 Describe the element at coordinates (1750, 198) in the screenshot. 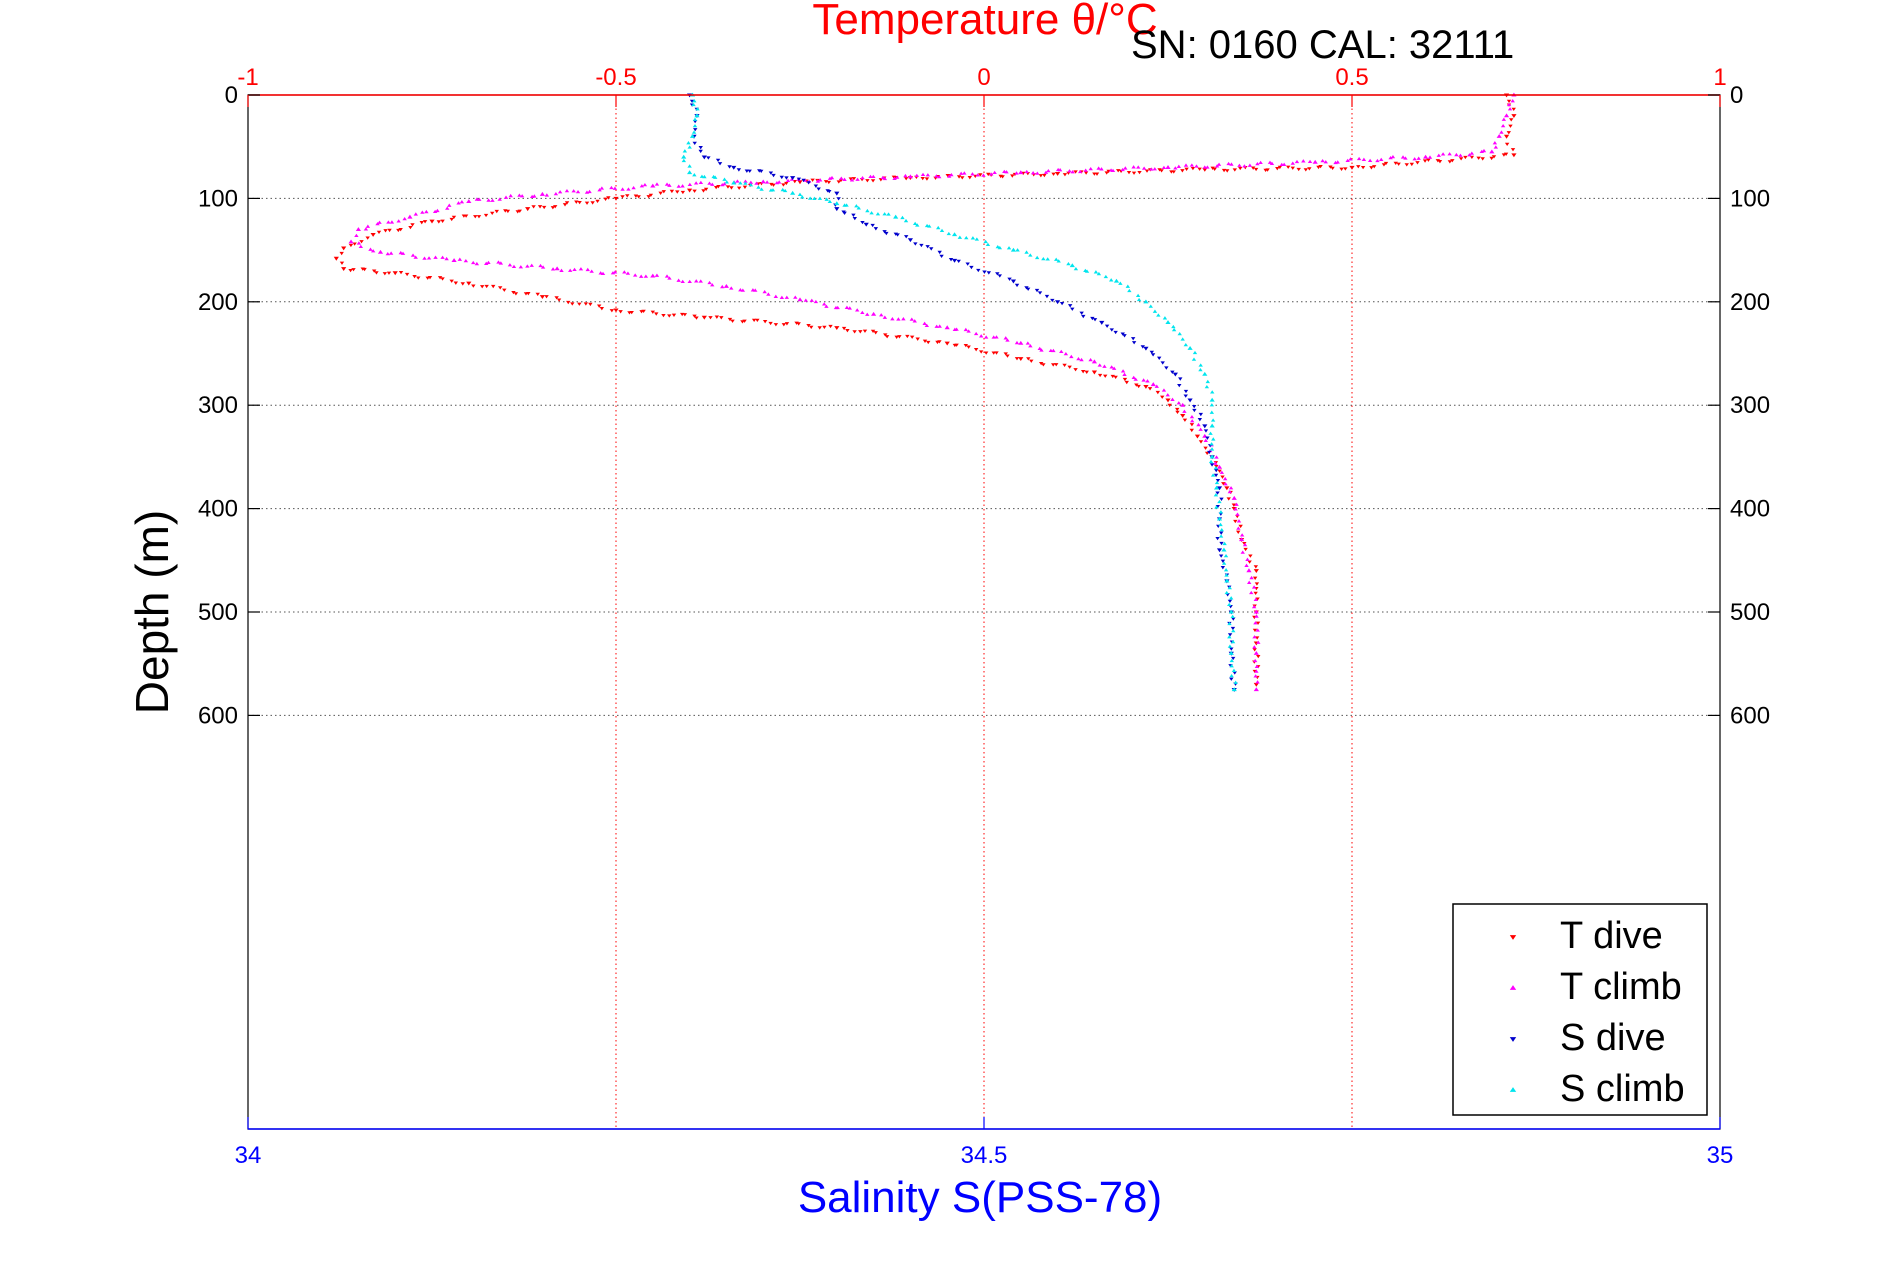

I see `y-tick-label-right: 100` at that location.